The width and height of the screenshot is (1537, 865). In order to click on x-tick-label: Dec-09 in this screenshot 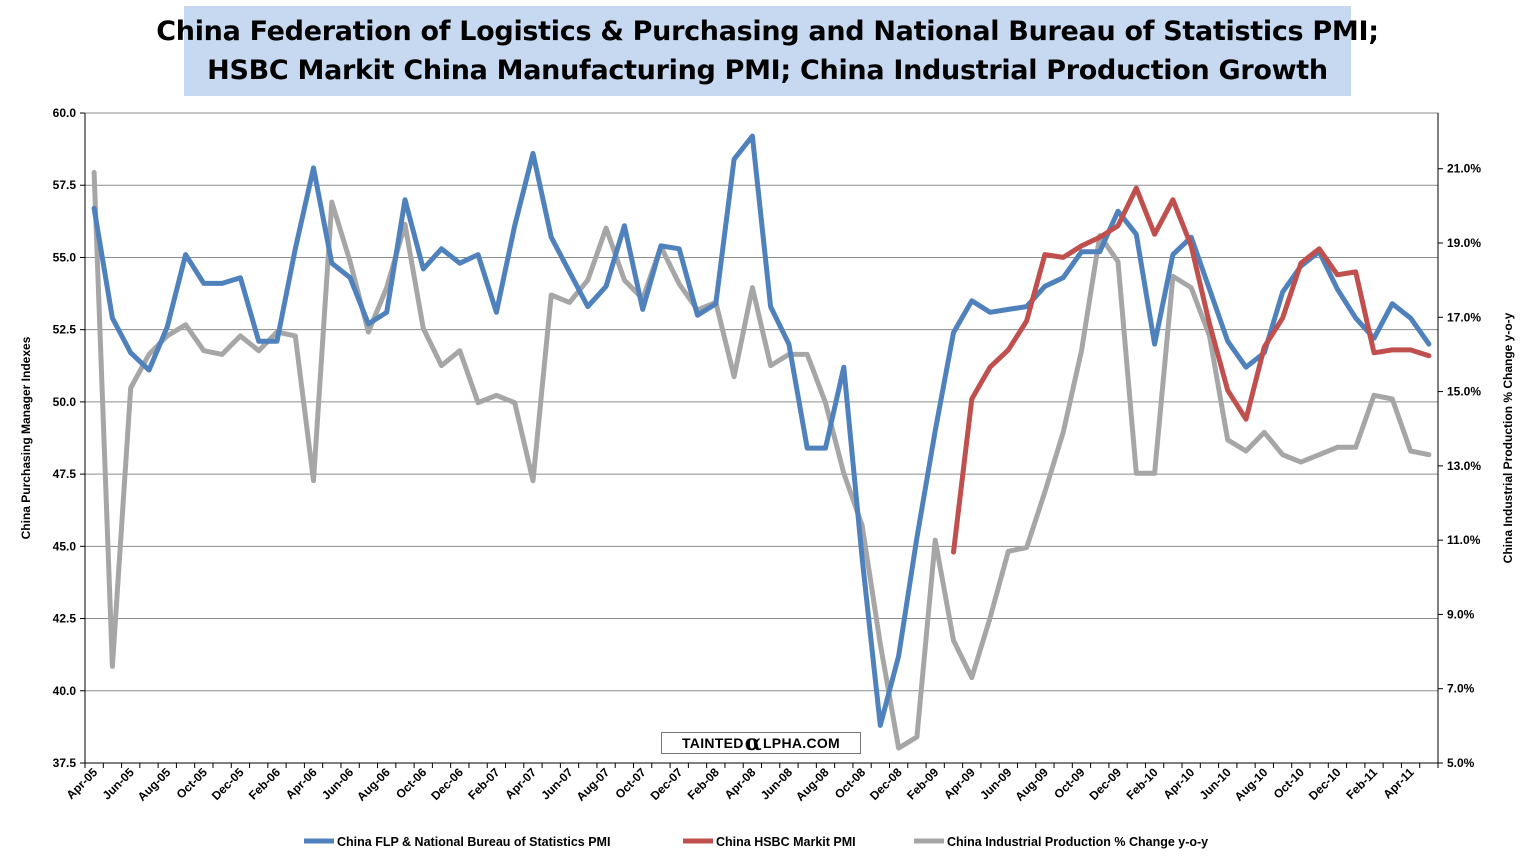, I will do `click(1105, 784)`.